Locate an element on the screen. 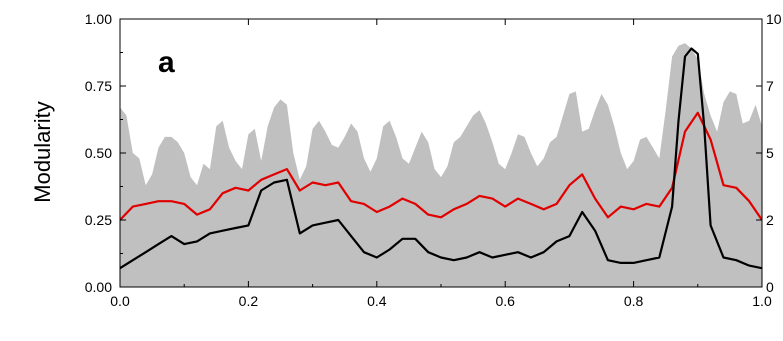 Image resolution: width=783 pixels, height=341 pixels. right-tick-label: 5 is located at coordinates (770, 153).